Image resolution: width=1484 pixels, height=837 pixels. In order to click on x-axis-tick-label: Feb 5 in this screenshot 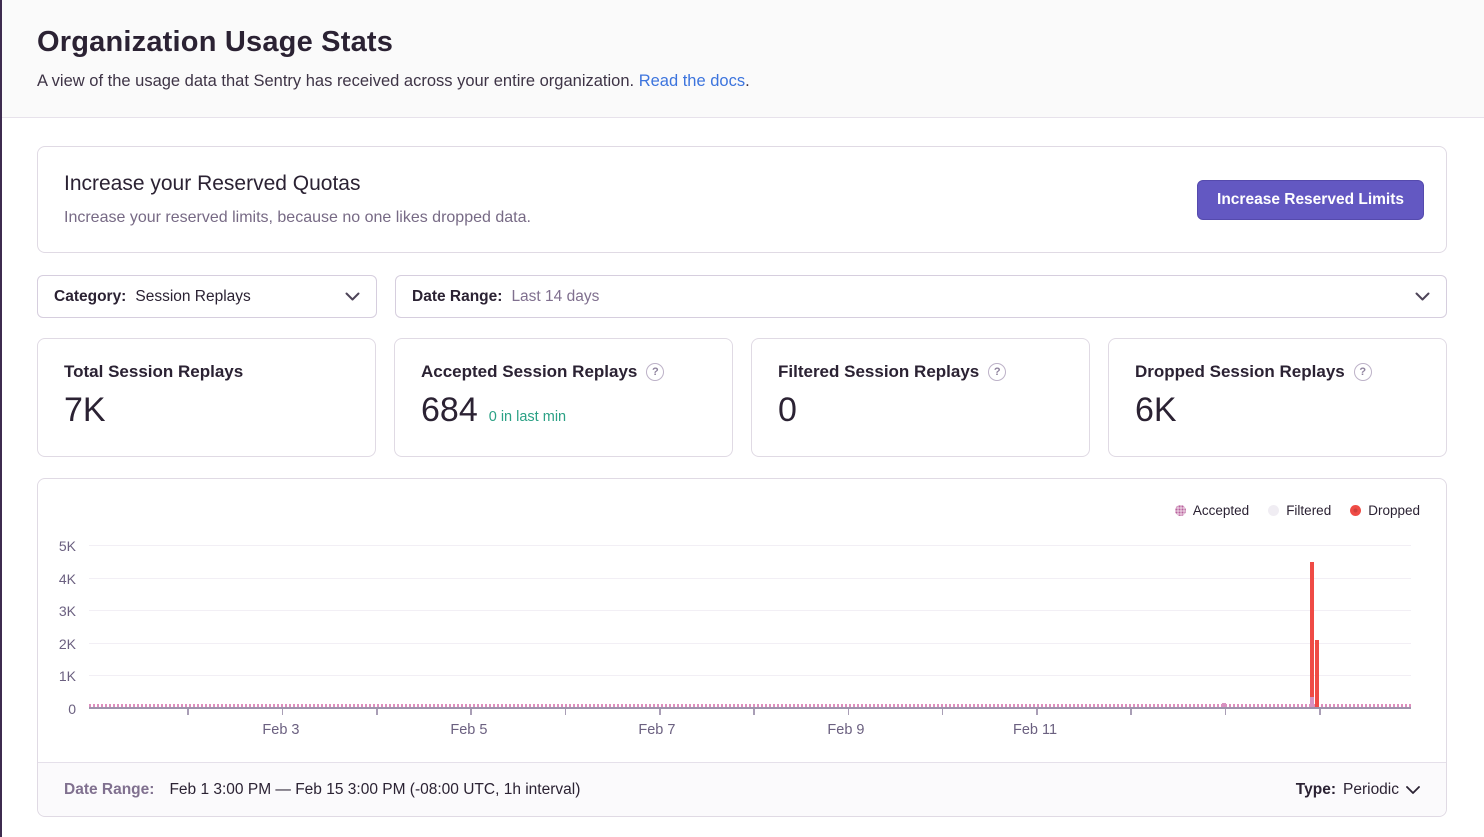, I will do `click(469, 730)`.